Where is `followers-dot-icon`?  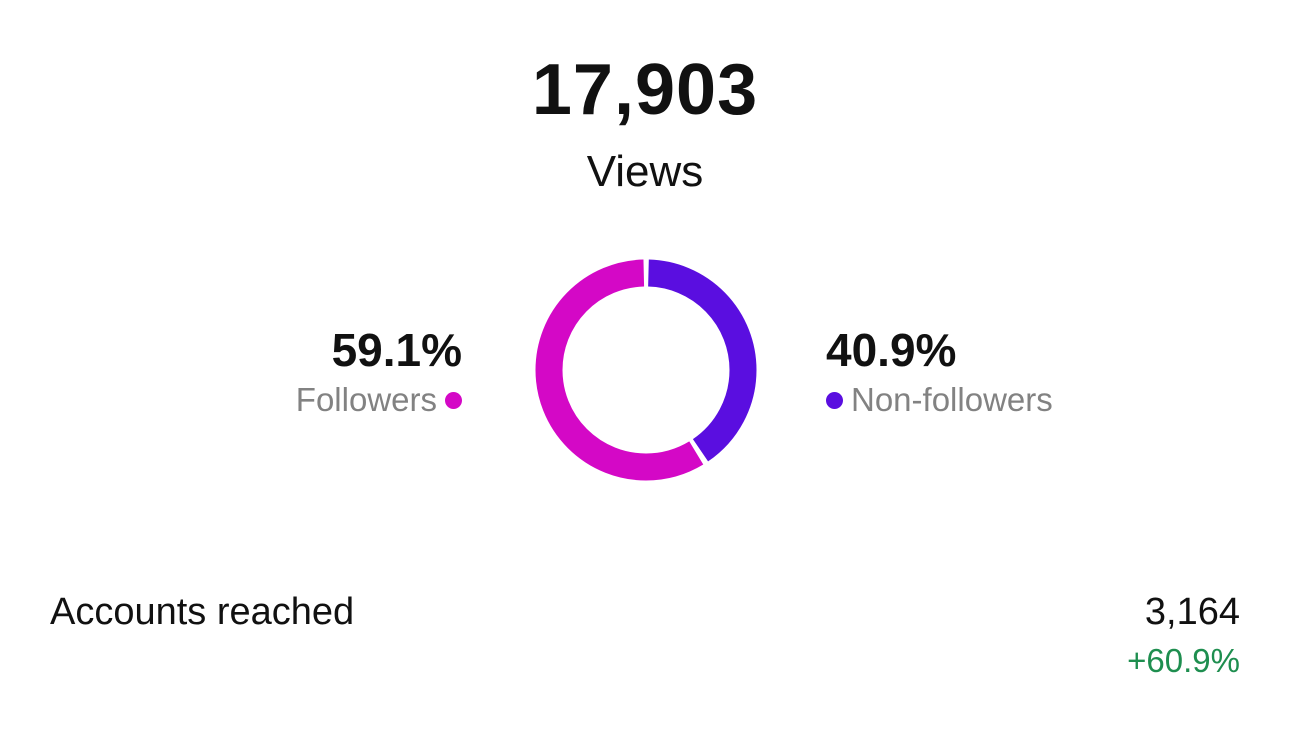 followers-dot-icon is located at coordinates (453, 400).